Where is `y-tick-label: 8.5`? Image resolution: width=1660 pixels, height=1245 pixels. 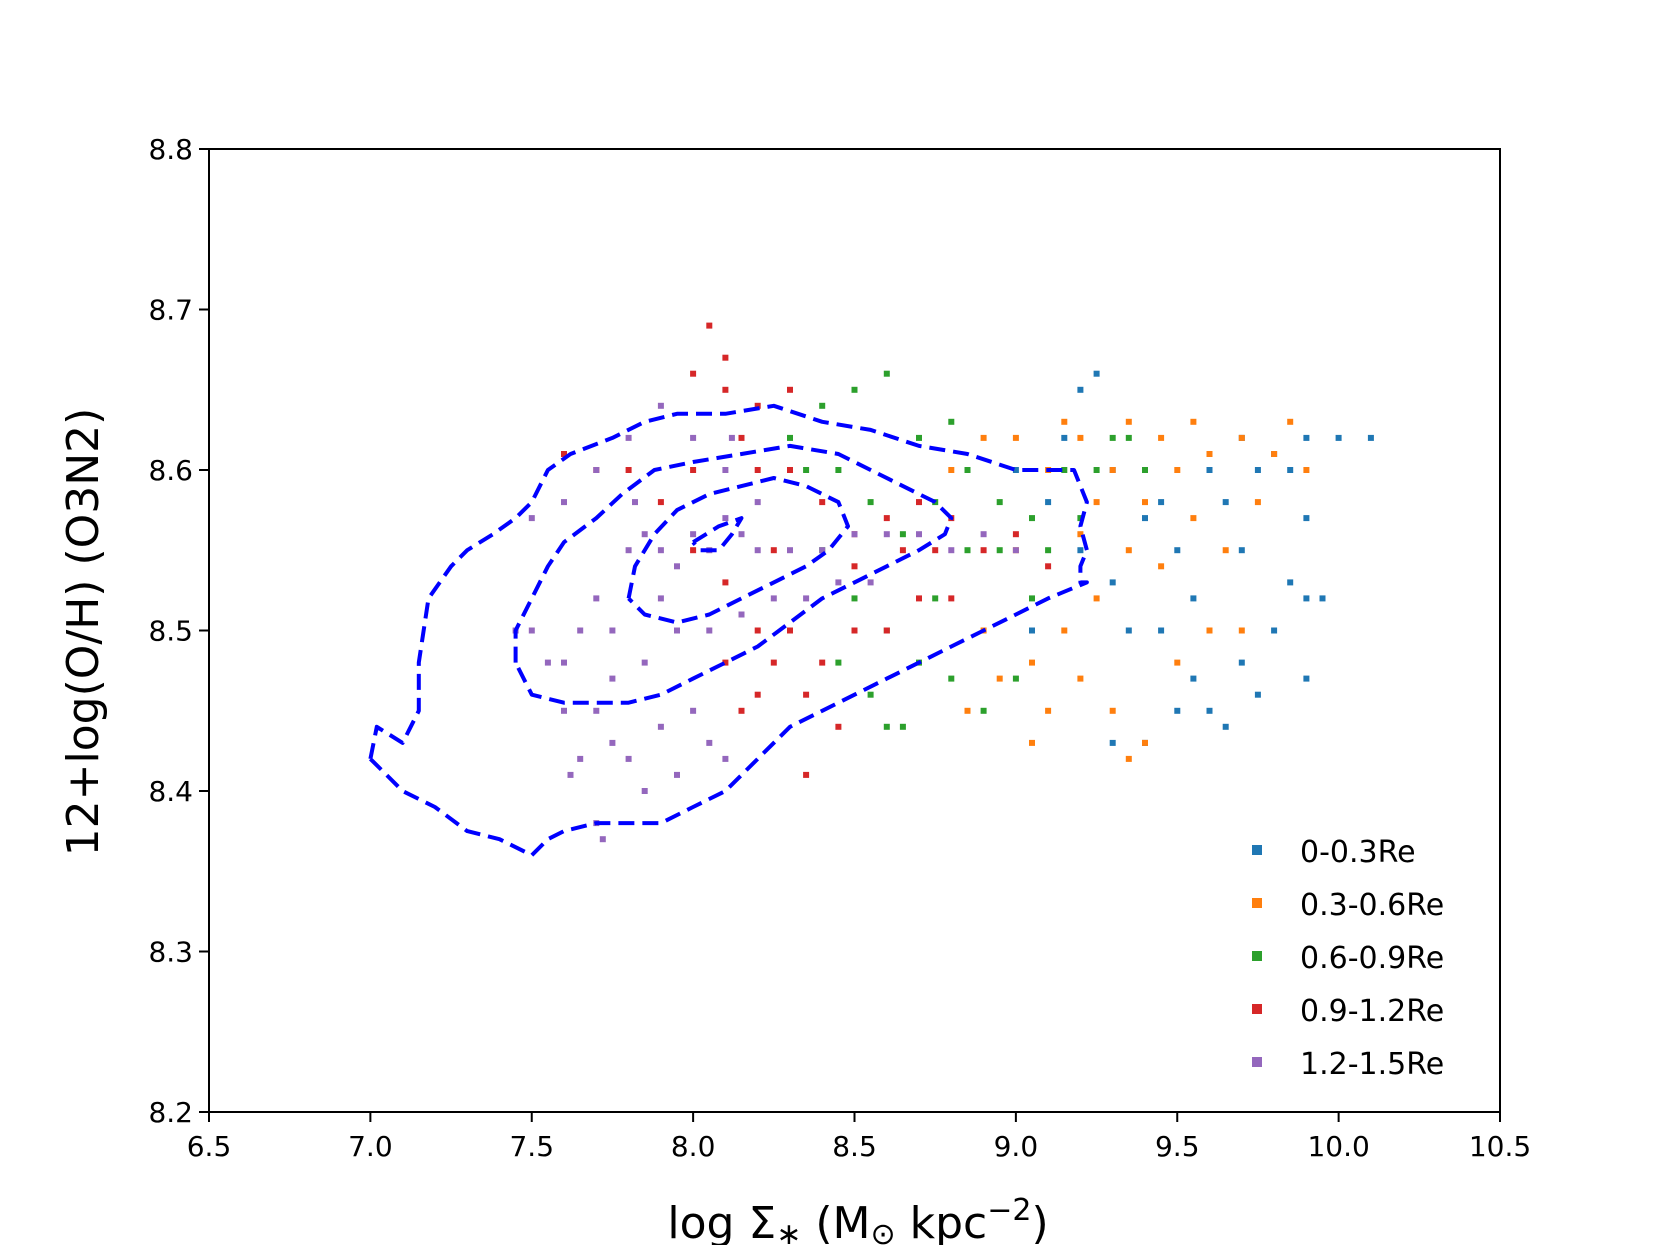
y-tick-label: 8.5 is located at coordinates (170, 631).